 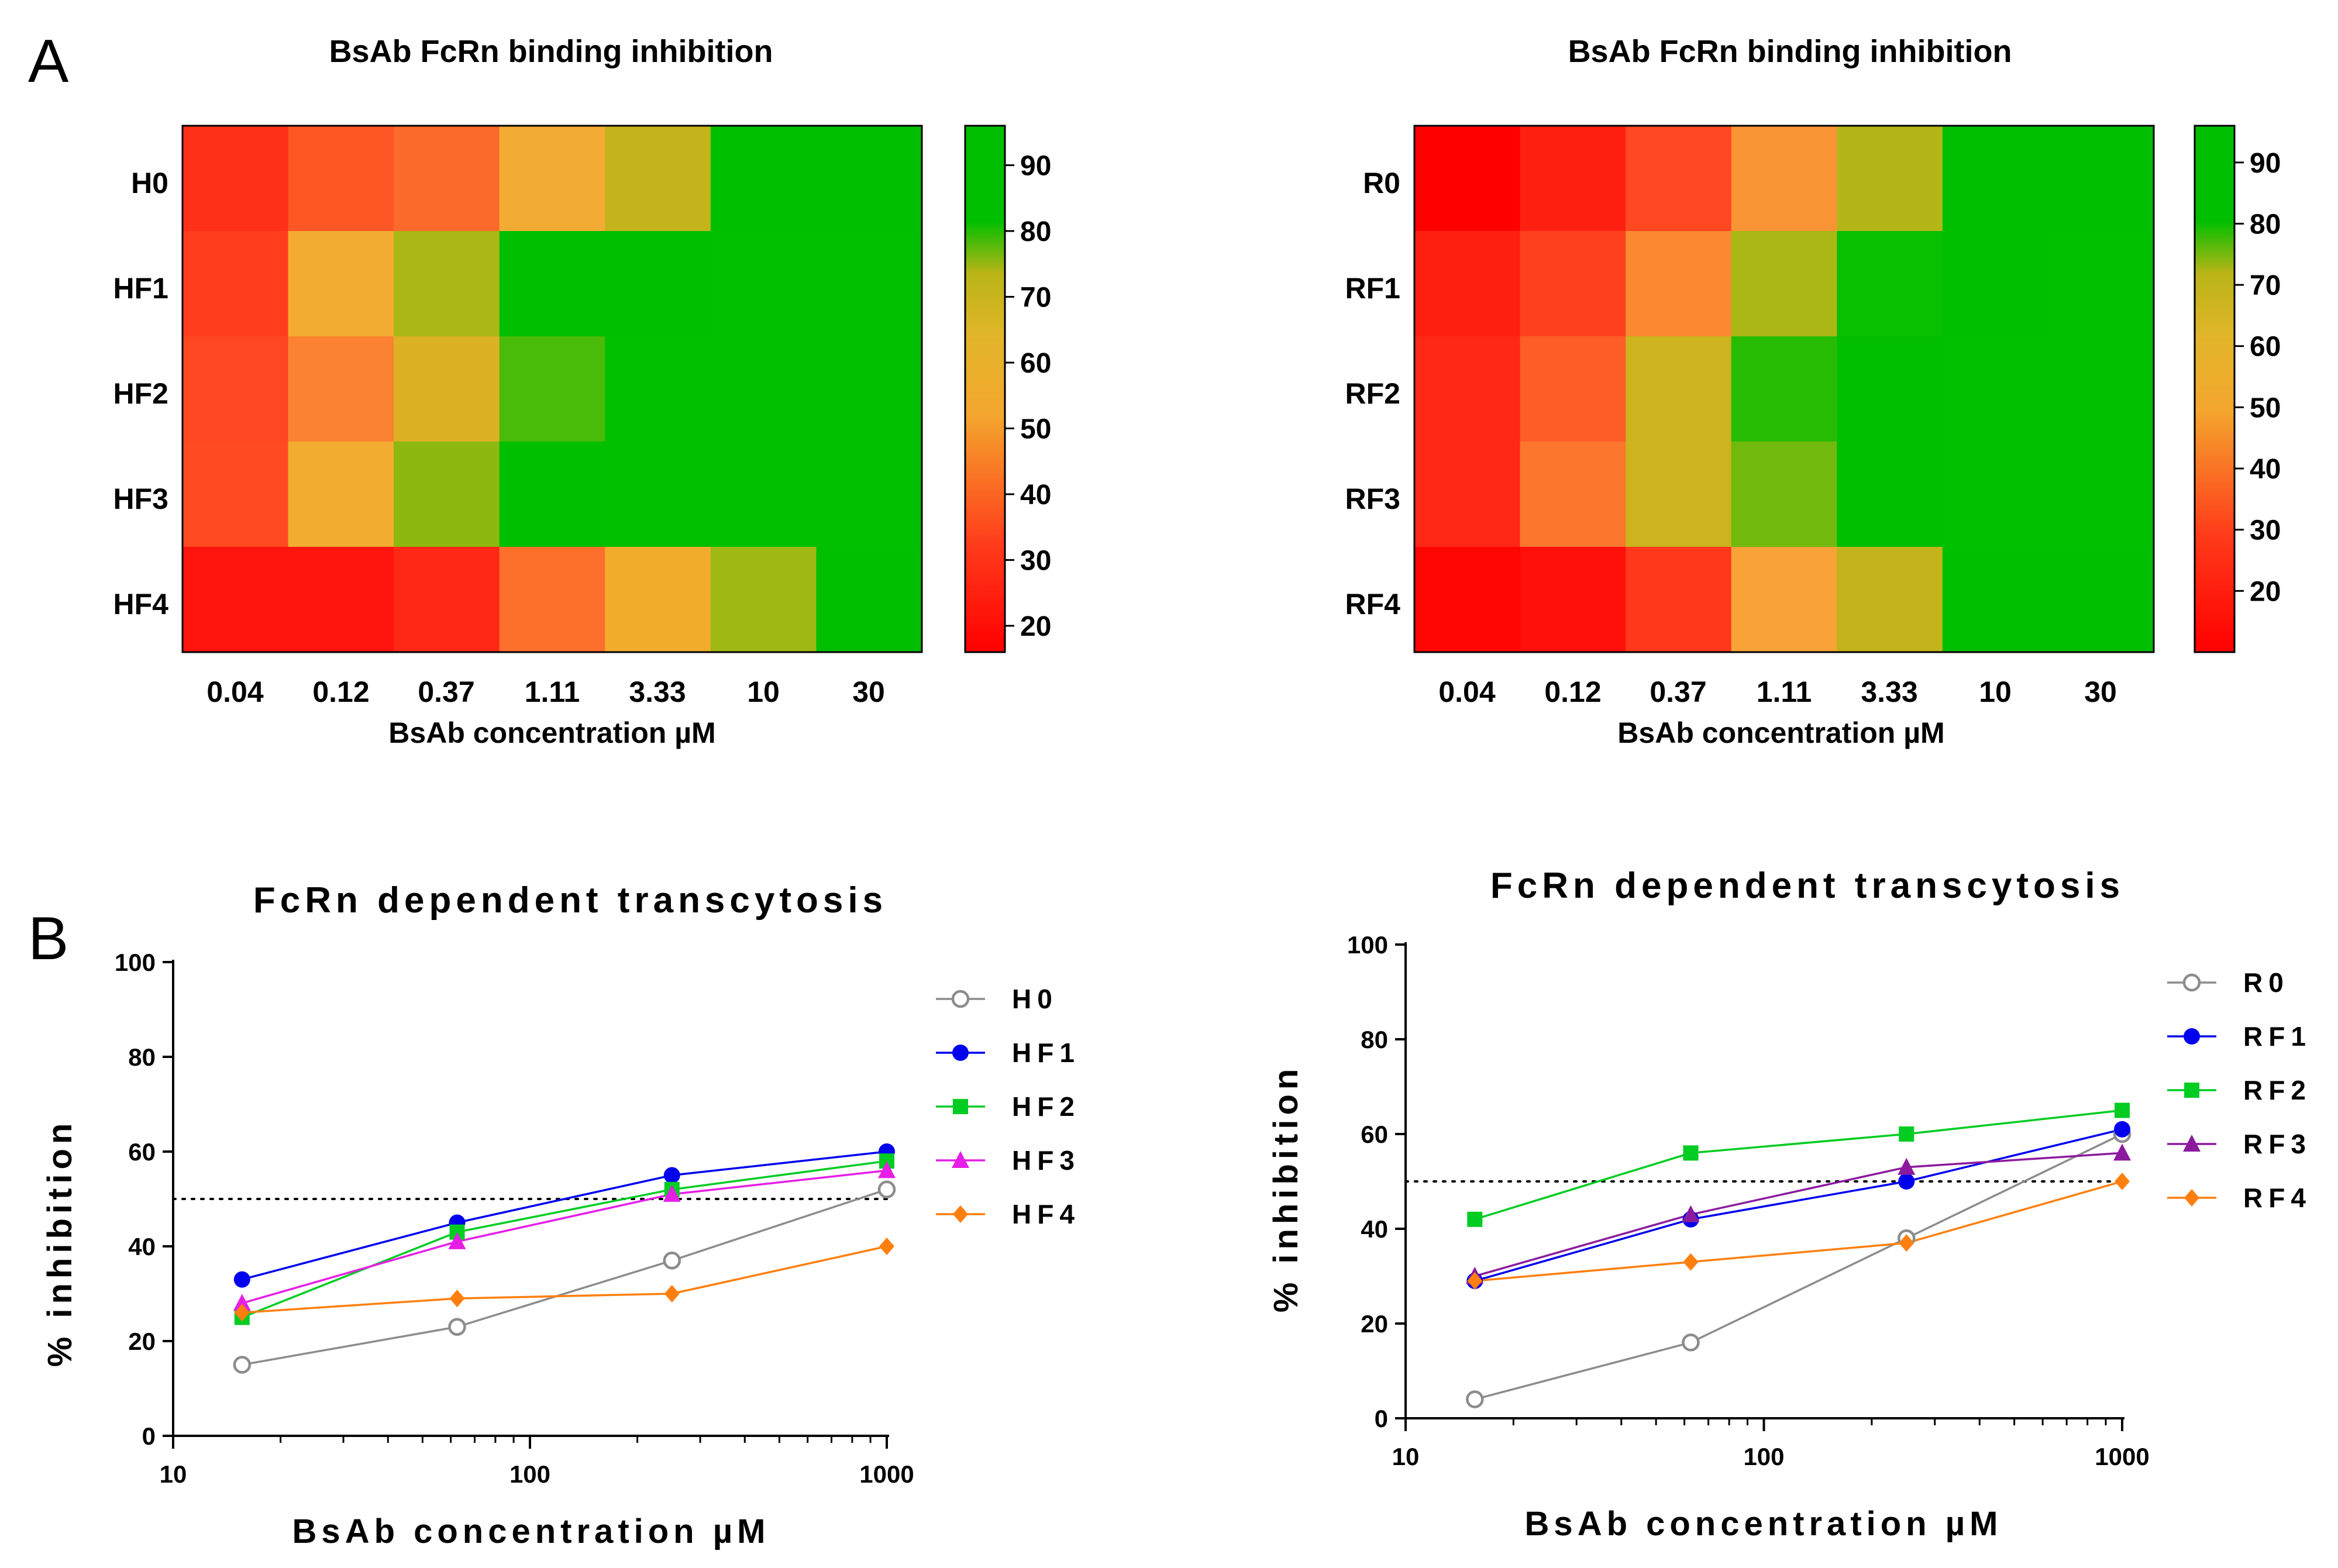 I want to click on series-line-hf4, so click(x=564, y=1280).